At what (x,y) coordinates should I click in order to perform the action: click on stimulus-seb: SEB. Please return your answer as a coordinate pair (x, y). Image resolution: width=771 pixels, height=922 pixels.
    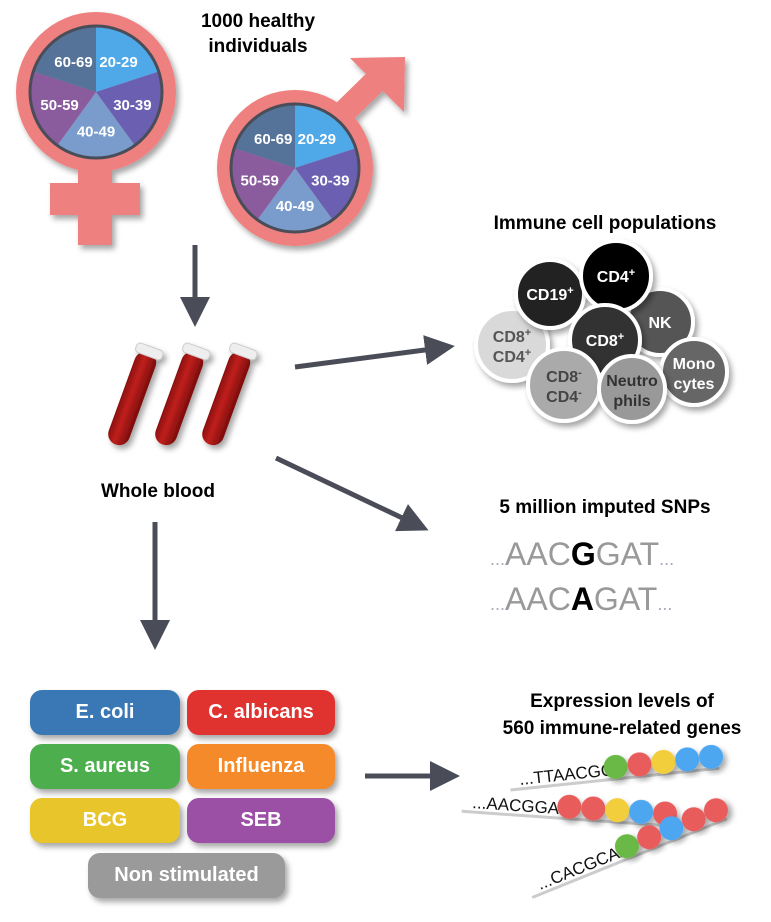
    Looking at the image, I should click on (261, 820).